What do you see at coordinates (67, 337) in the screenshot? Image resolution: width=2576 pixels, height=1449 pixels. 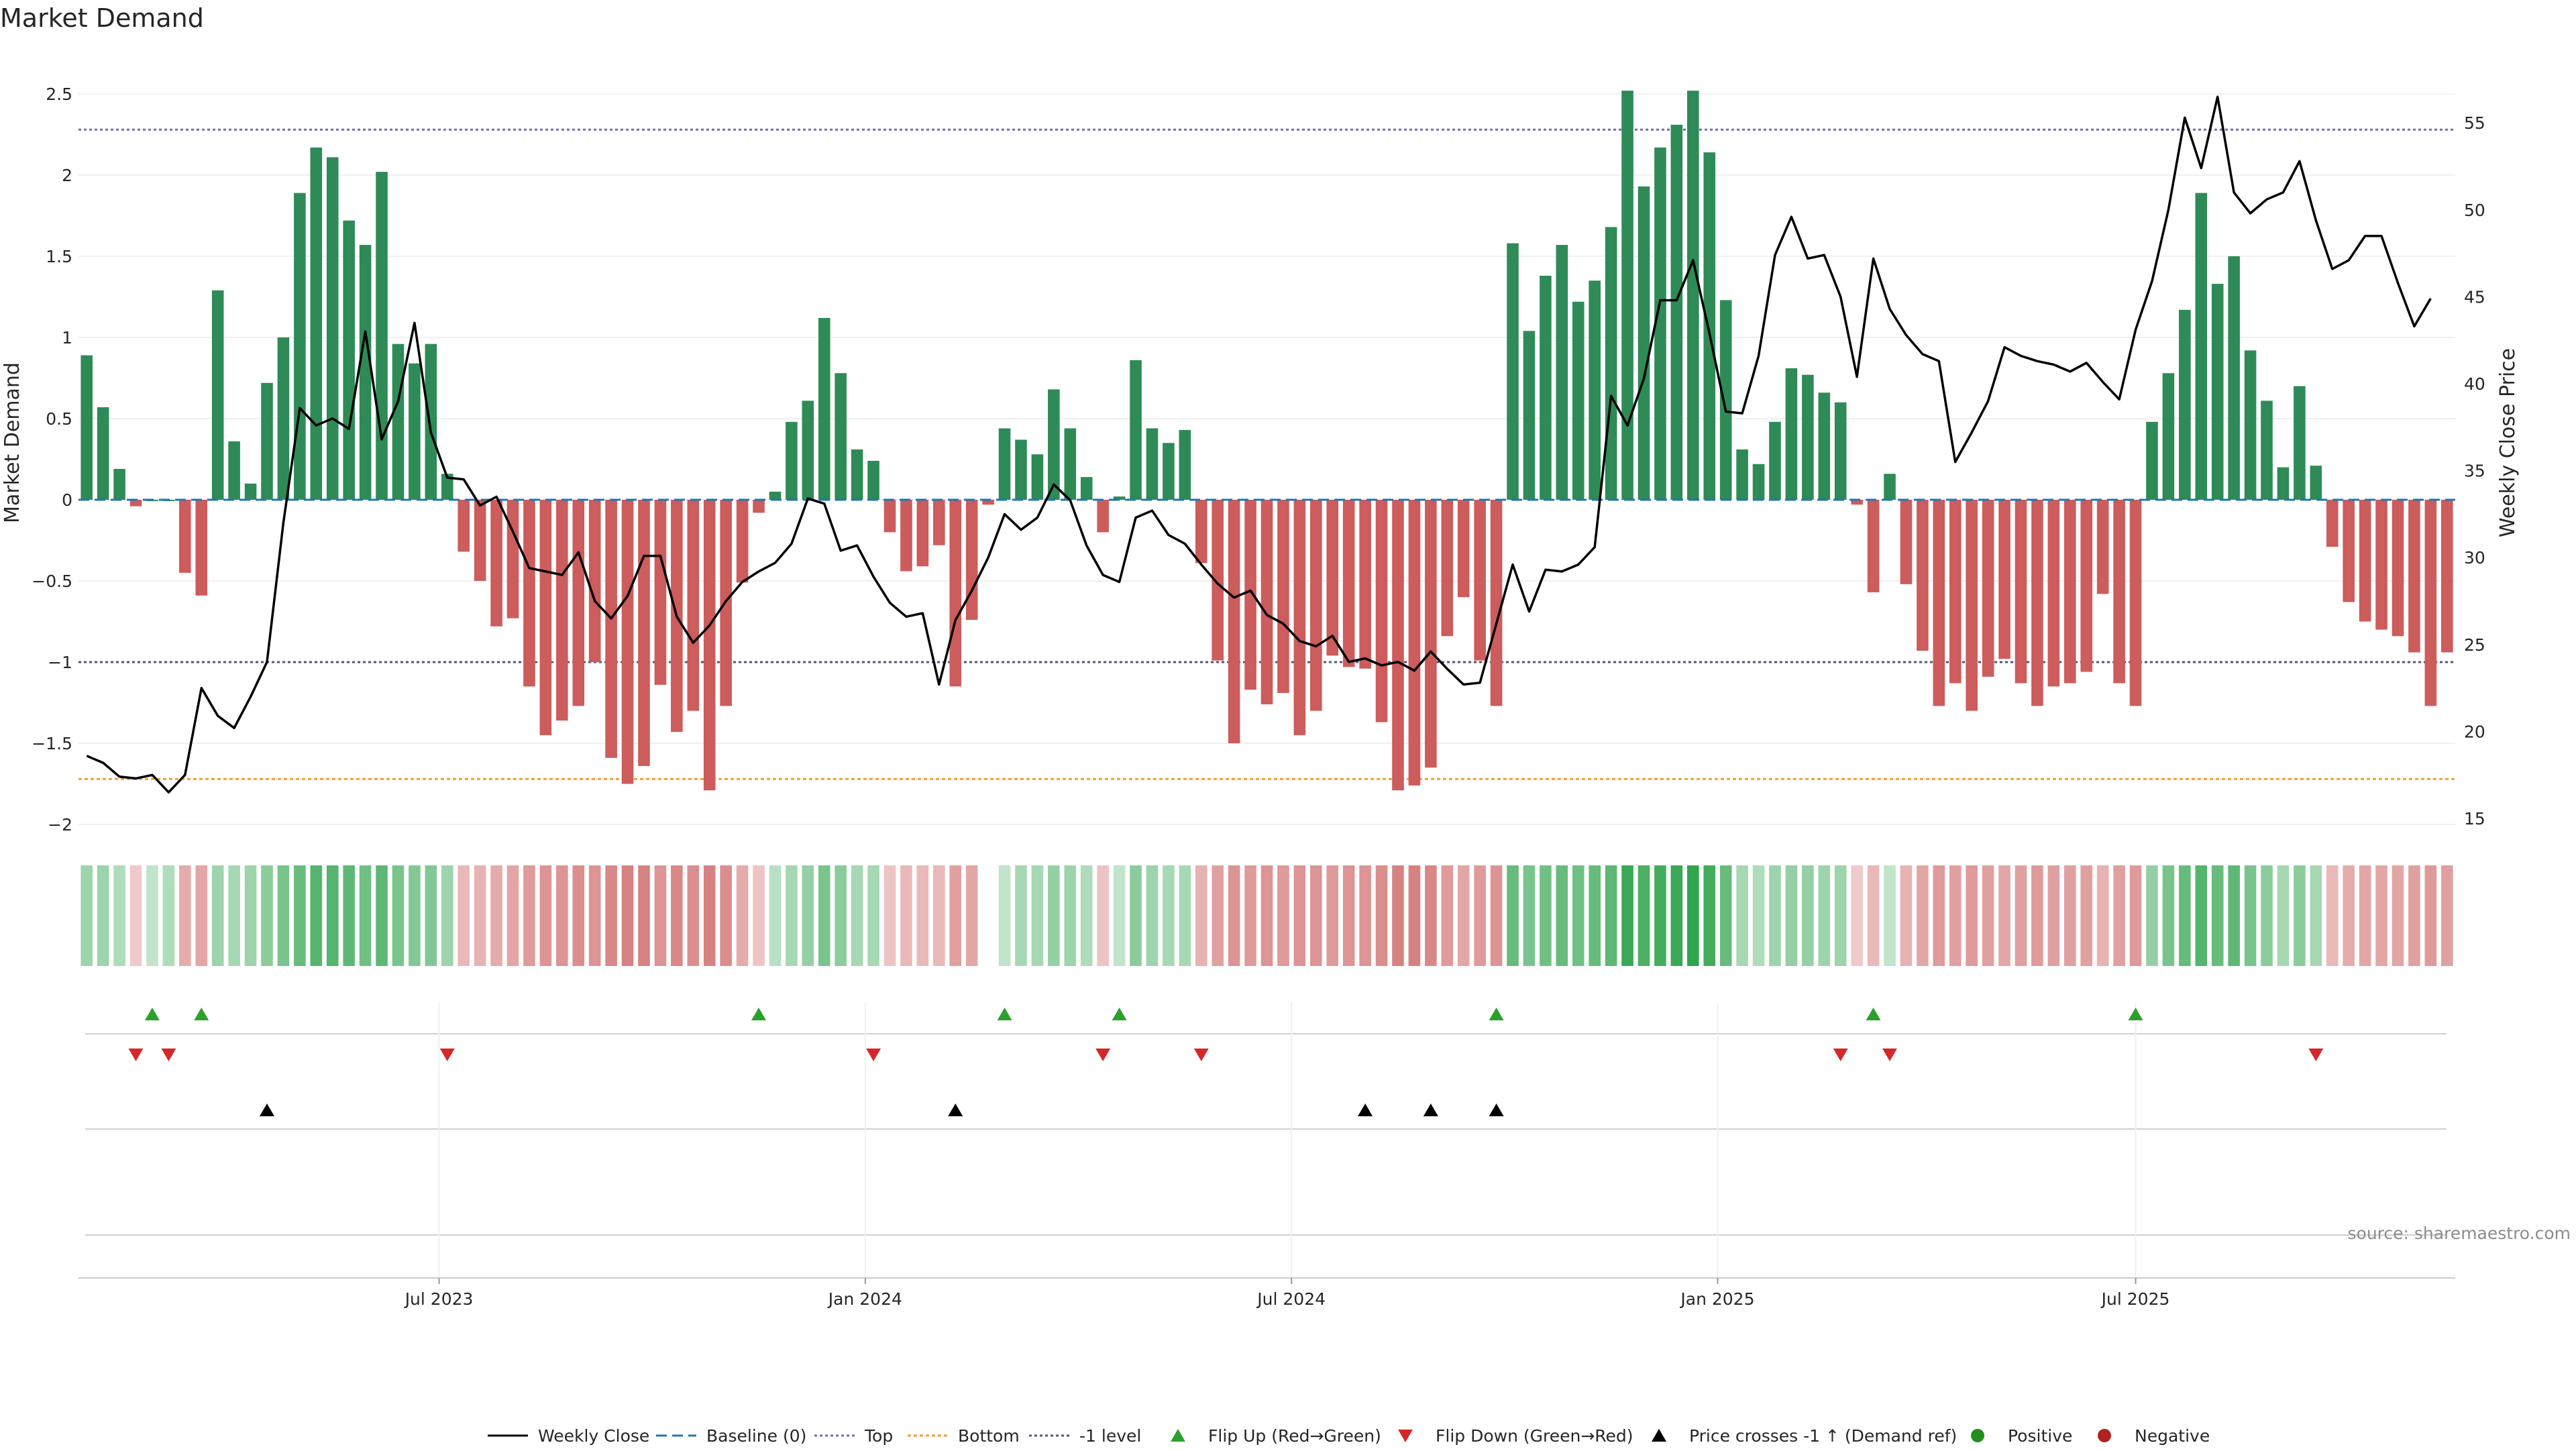 I see `y-tick-label: 1` at bounding box center [67, 337].